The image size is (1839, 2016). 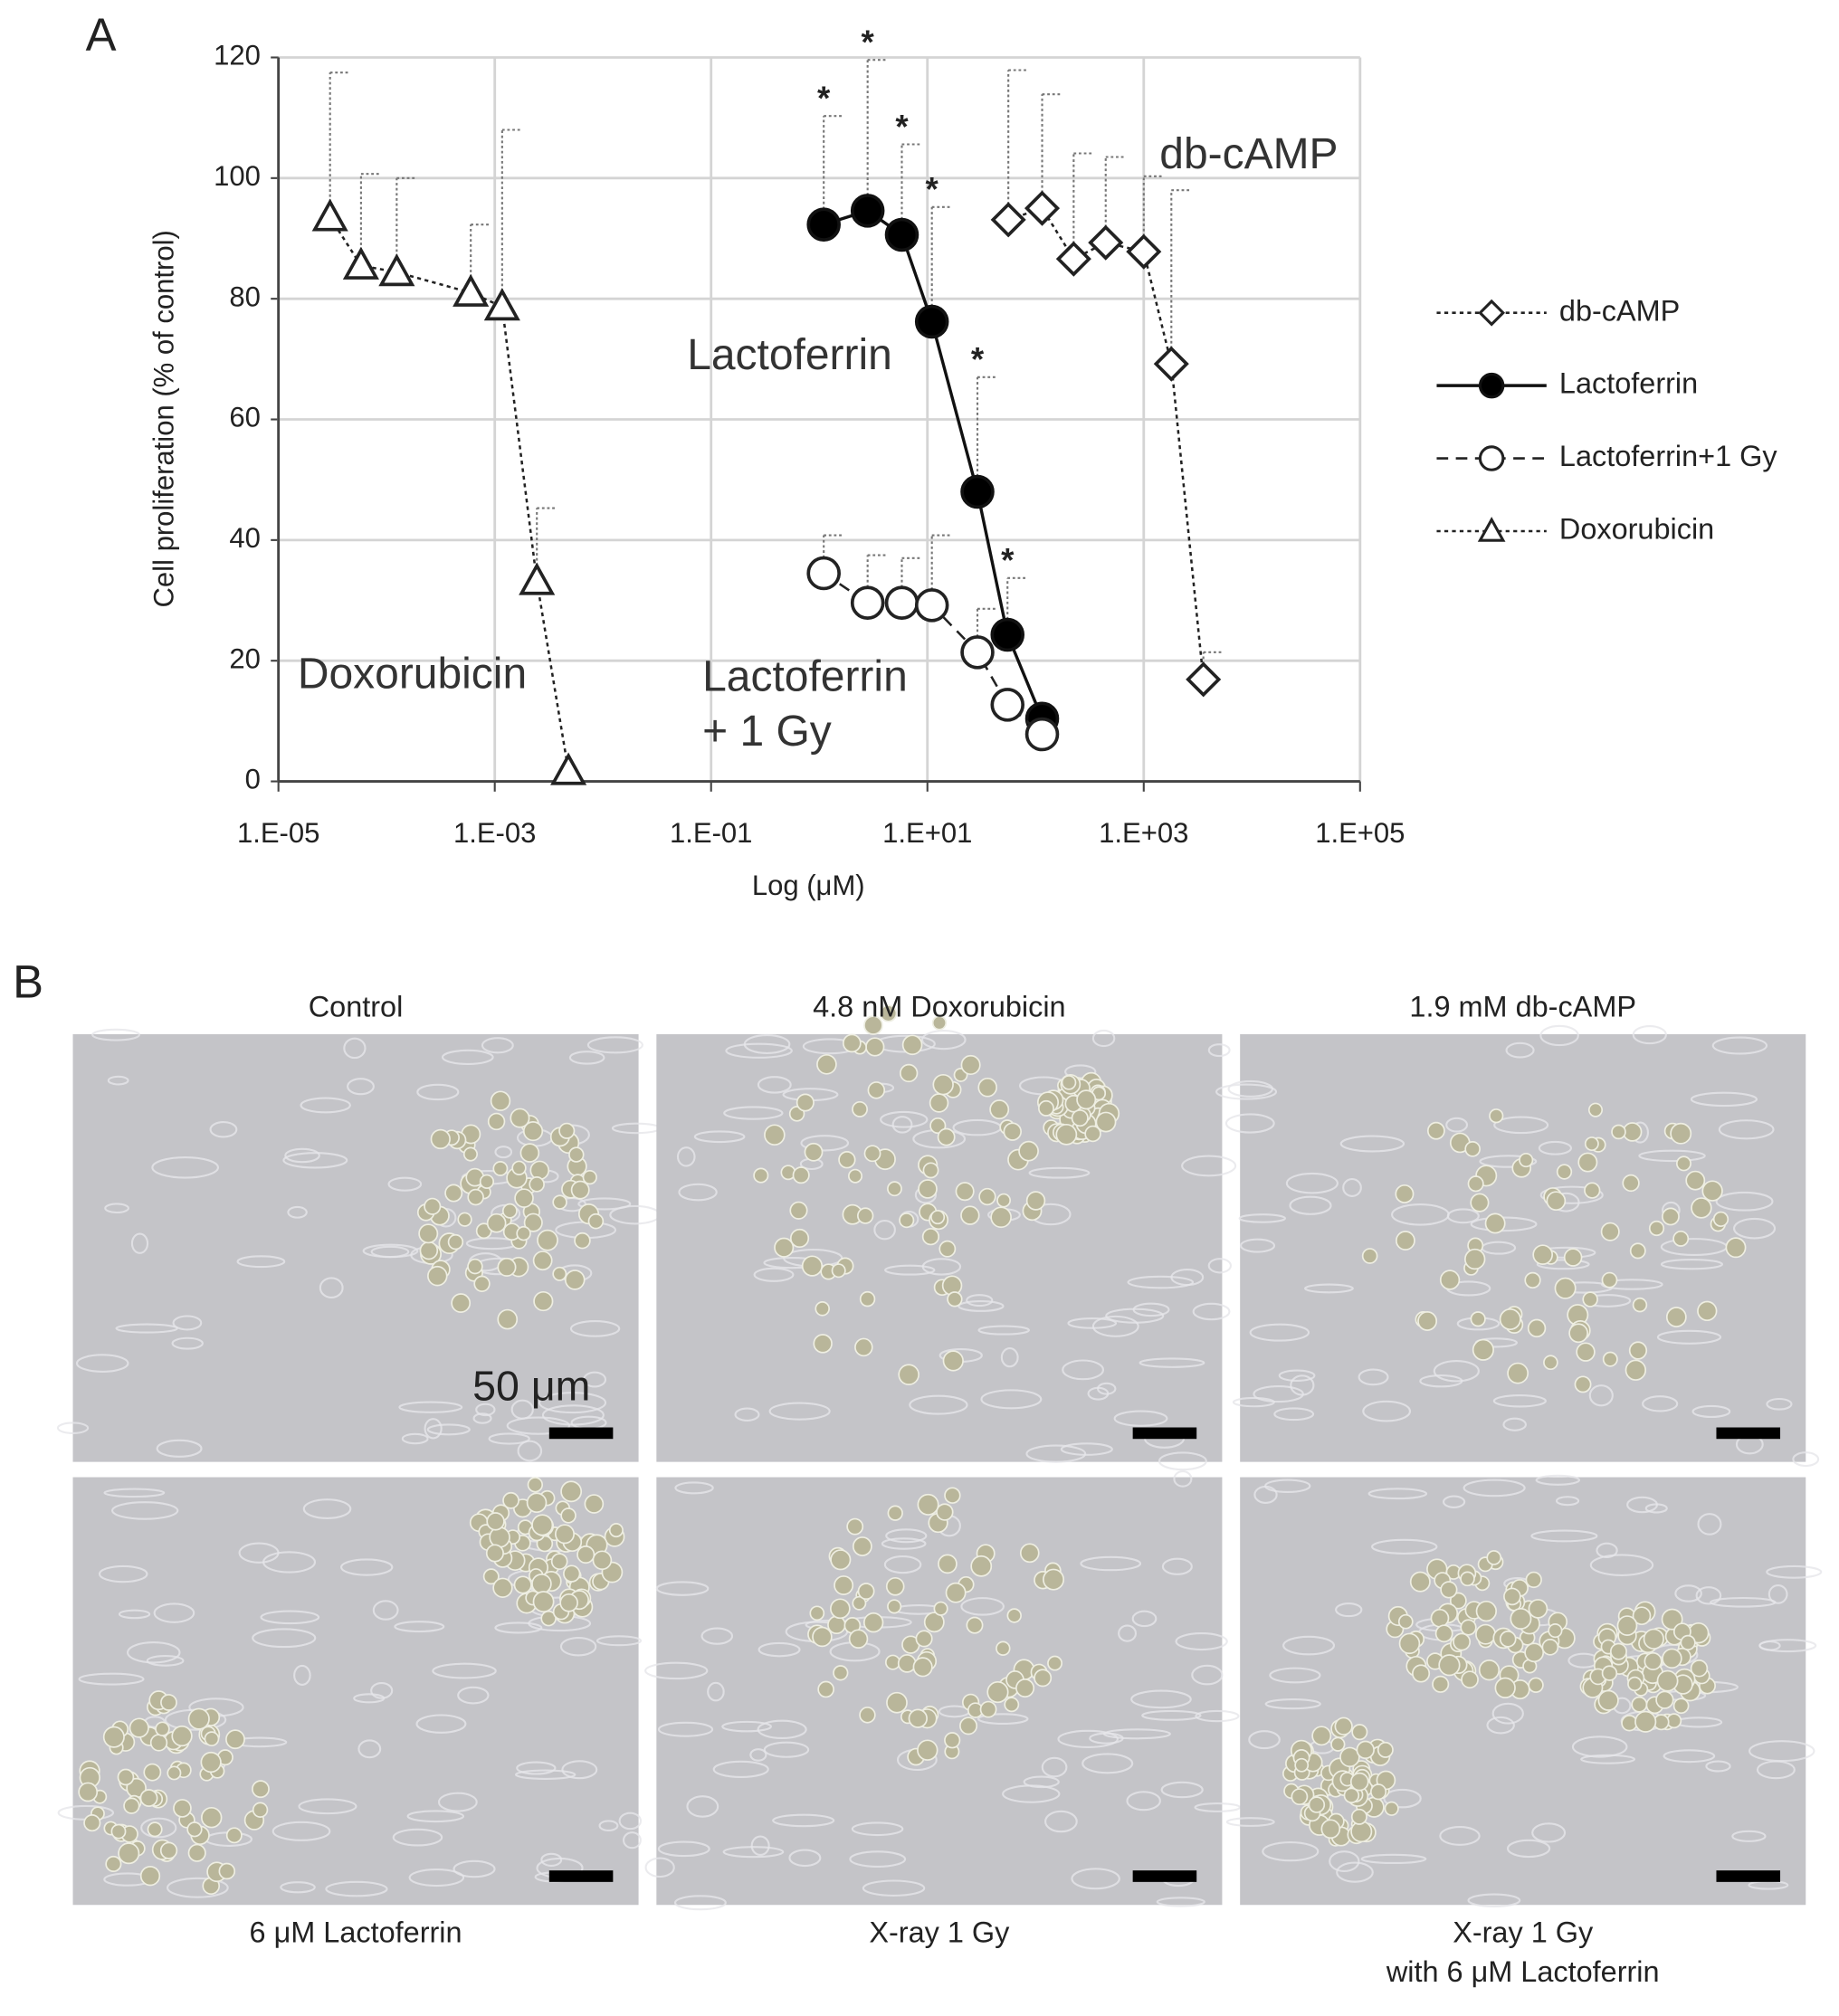 I want to click on panel-label: A, so click(x=101, y=35).